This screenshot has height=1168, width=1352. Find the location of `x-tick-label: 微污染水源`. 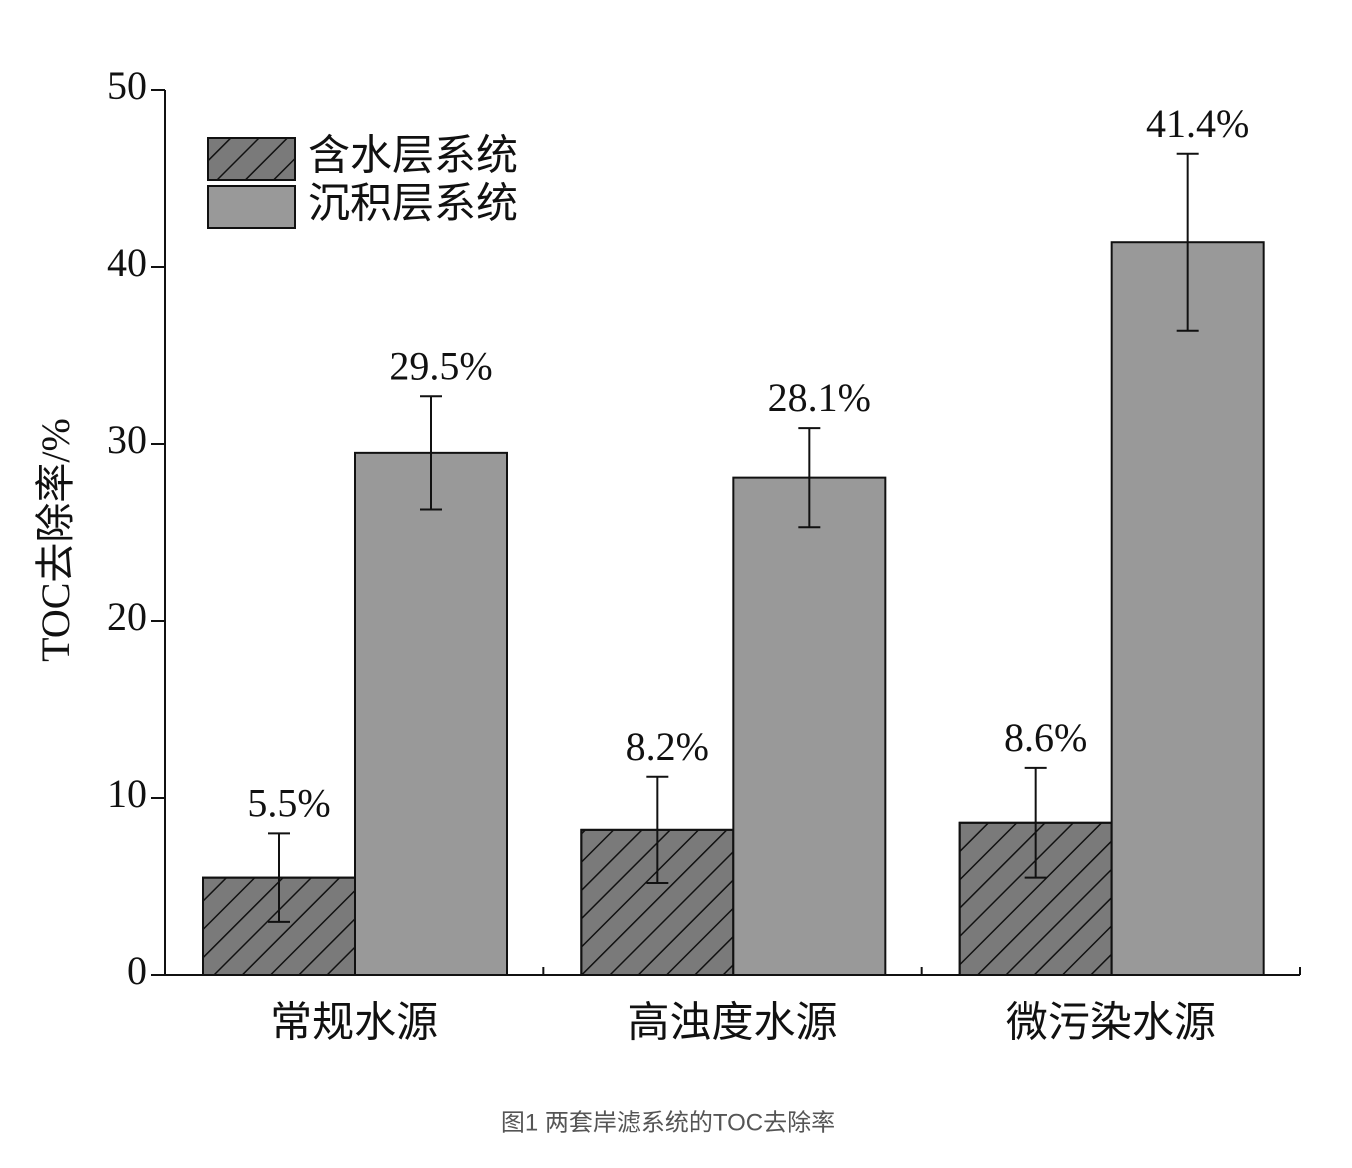

x-tick-label: 微污染水源 is located at coordinates (1111, 1024).